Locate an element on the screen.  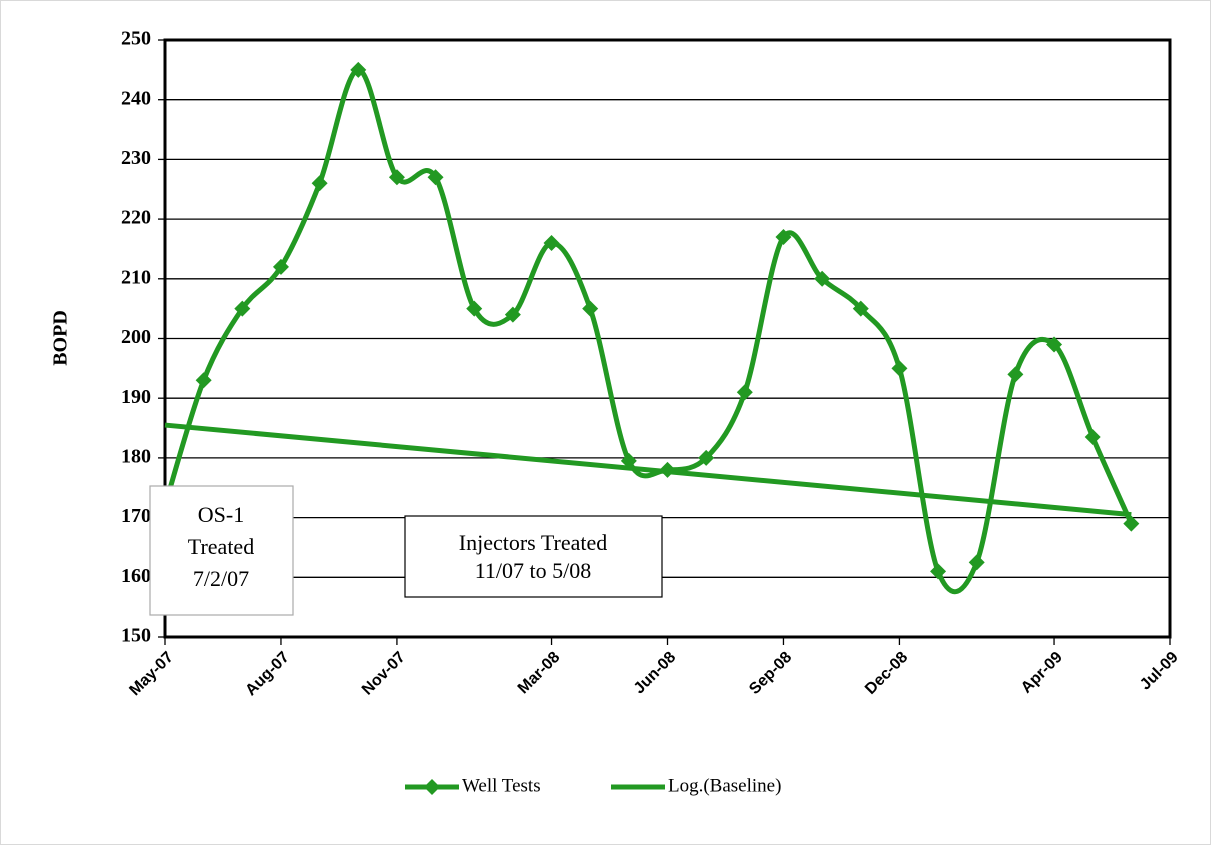
y-tick-label: 250 is located at coordinates (136, 39).